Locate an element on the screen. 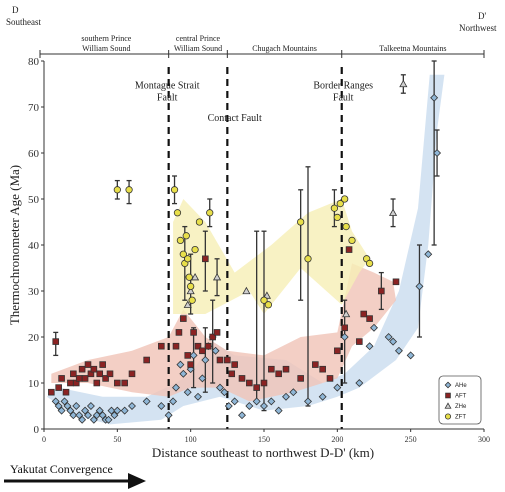  y-tick-label: 50 is located at coordinates (34, 200).